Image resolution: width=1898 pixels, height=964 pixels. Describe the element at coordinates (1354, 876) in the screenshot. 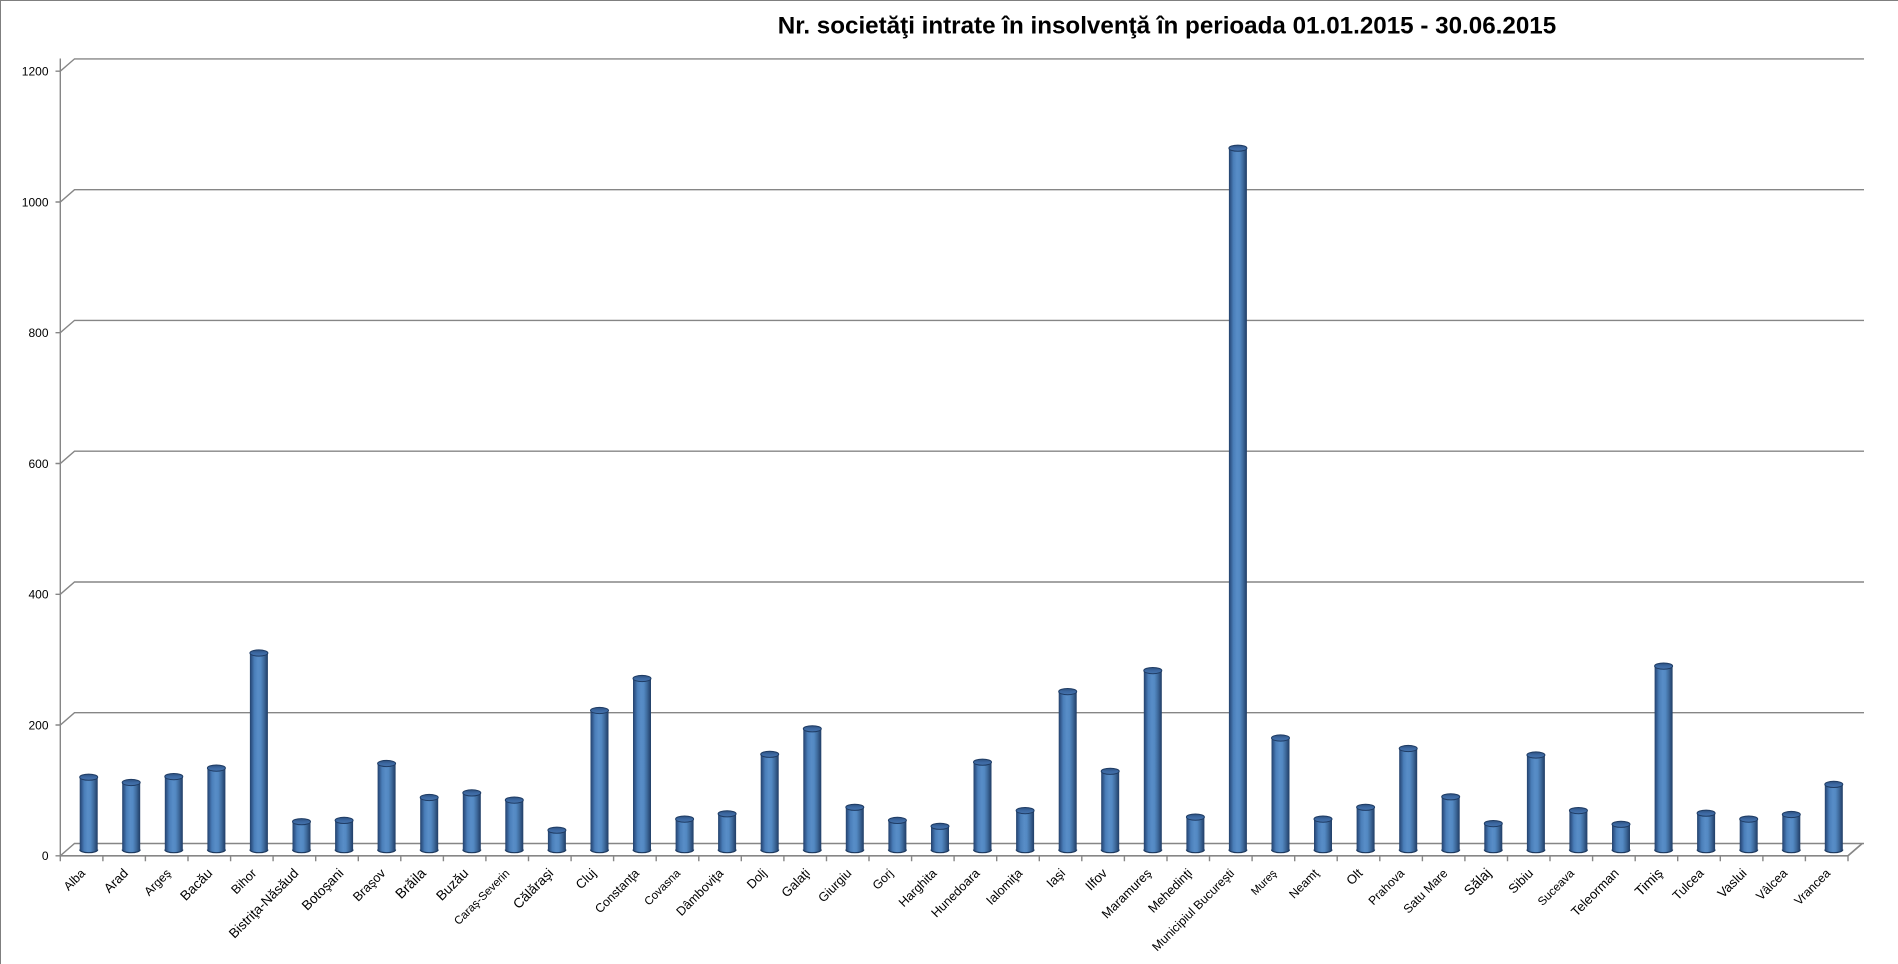

I see `svg-text: Olt` at that location.